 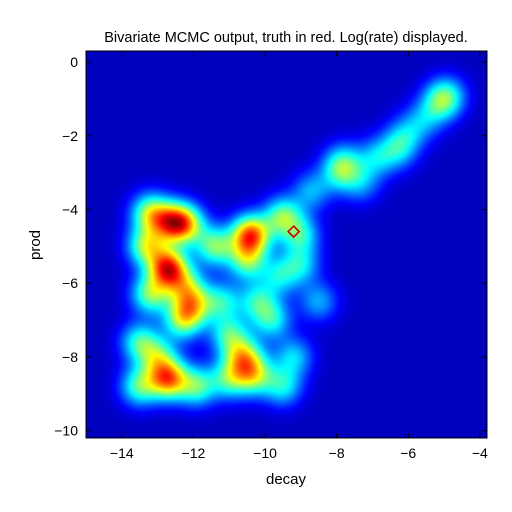 What do you see at coordinates (70, 283) in the screenshot?
I see `y-tick-label: −6` at bounding box center [70, 283].